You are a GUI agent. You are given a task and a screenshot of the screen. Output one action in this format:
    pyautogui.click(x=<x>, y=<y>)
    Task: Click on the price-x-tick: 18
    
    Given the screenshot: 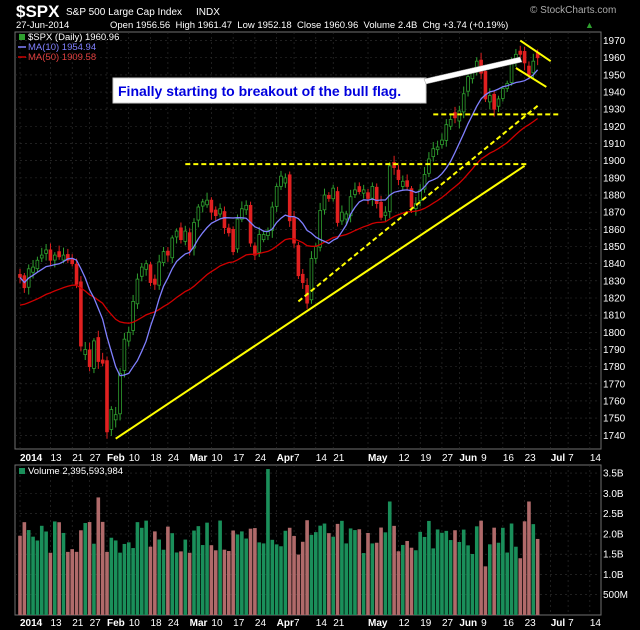 What is the action you would take?
    pyautogui.click(x=157, y=458)
    